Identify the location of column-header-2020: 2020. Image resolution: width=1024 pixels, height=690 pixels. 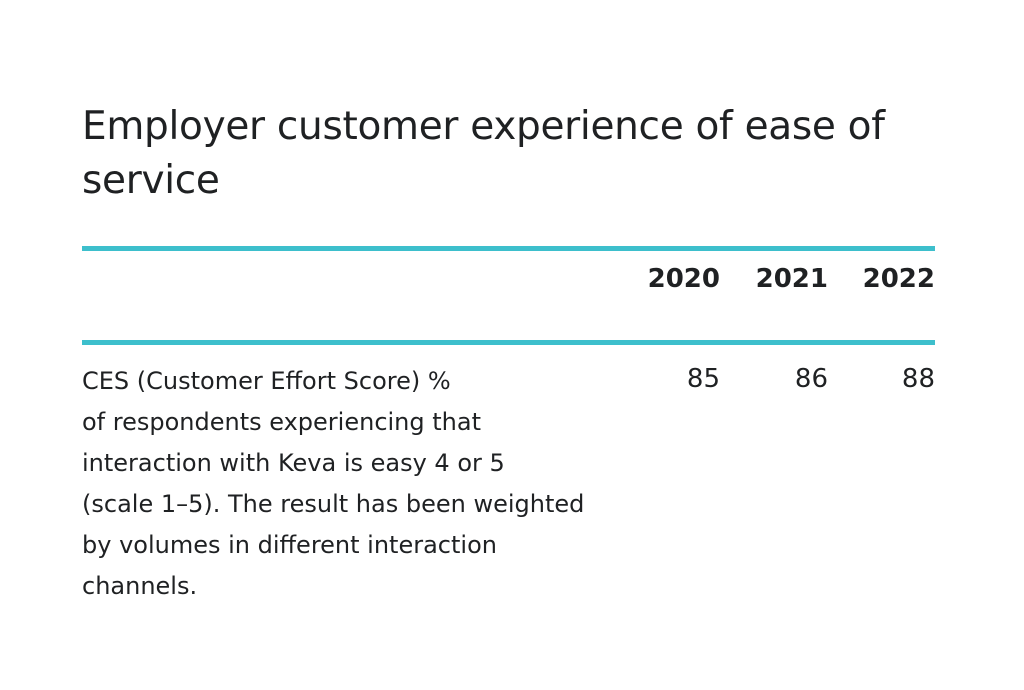
(683, 279).